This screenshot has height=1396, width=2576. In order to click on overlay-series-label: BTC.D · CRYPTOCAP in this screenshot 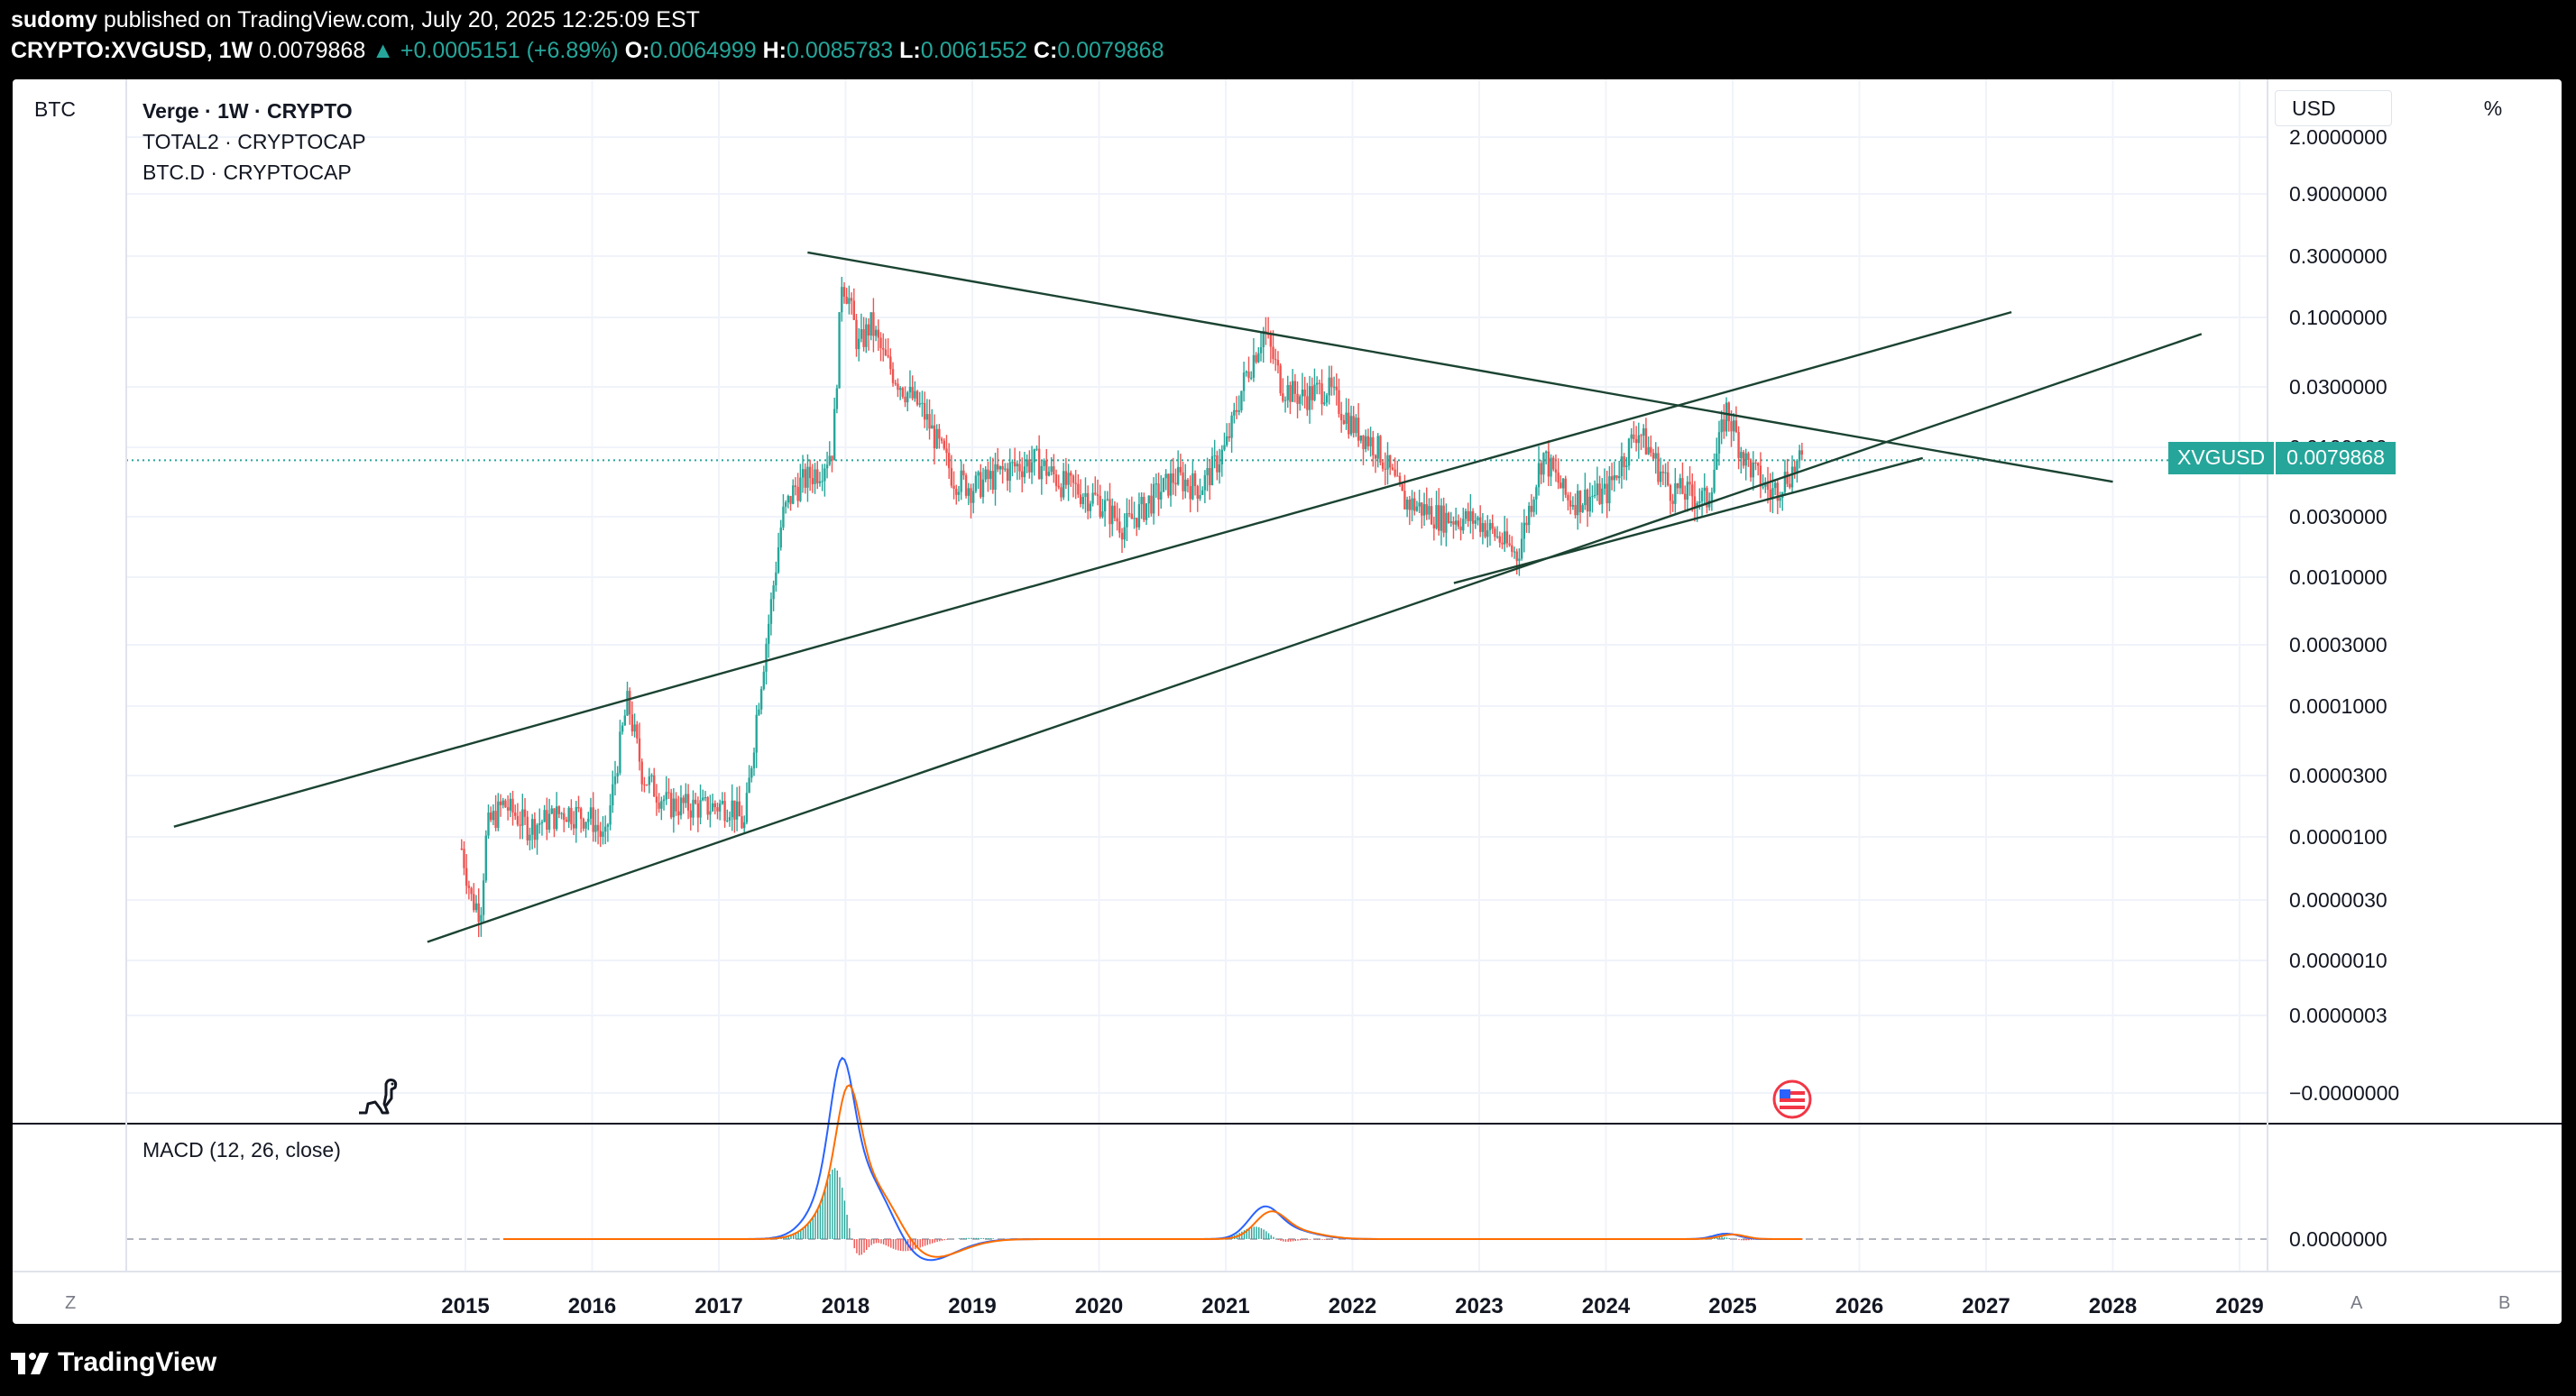, I will do `click(248, 172)`.